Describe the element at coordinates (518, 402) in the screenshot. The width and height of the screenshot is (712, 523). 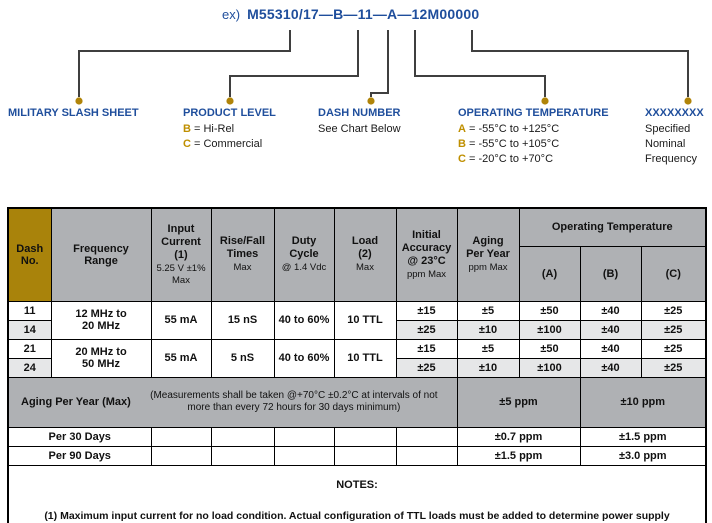
I see `aging-value-left: ±5 ppm` at that location.